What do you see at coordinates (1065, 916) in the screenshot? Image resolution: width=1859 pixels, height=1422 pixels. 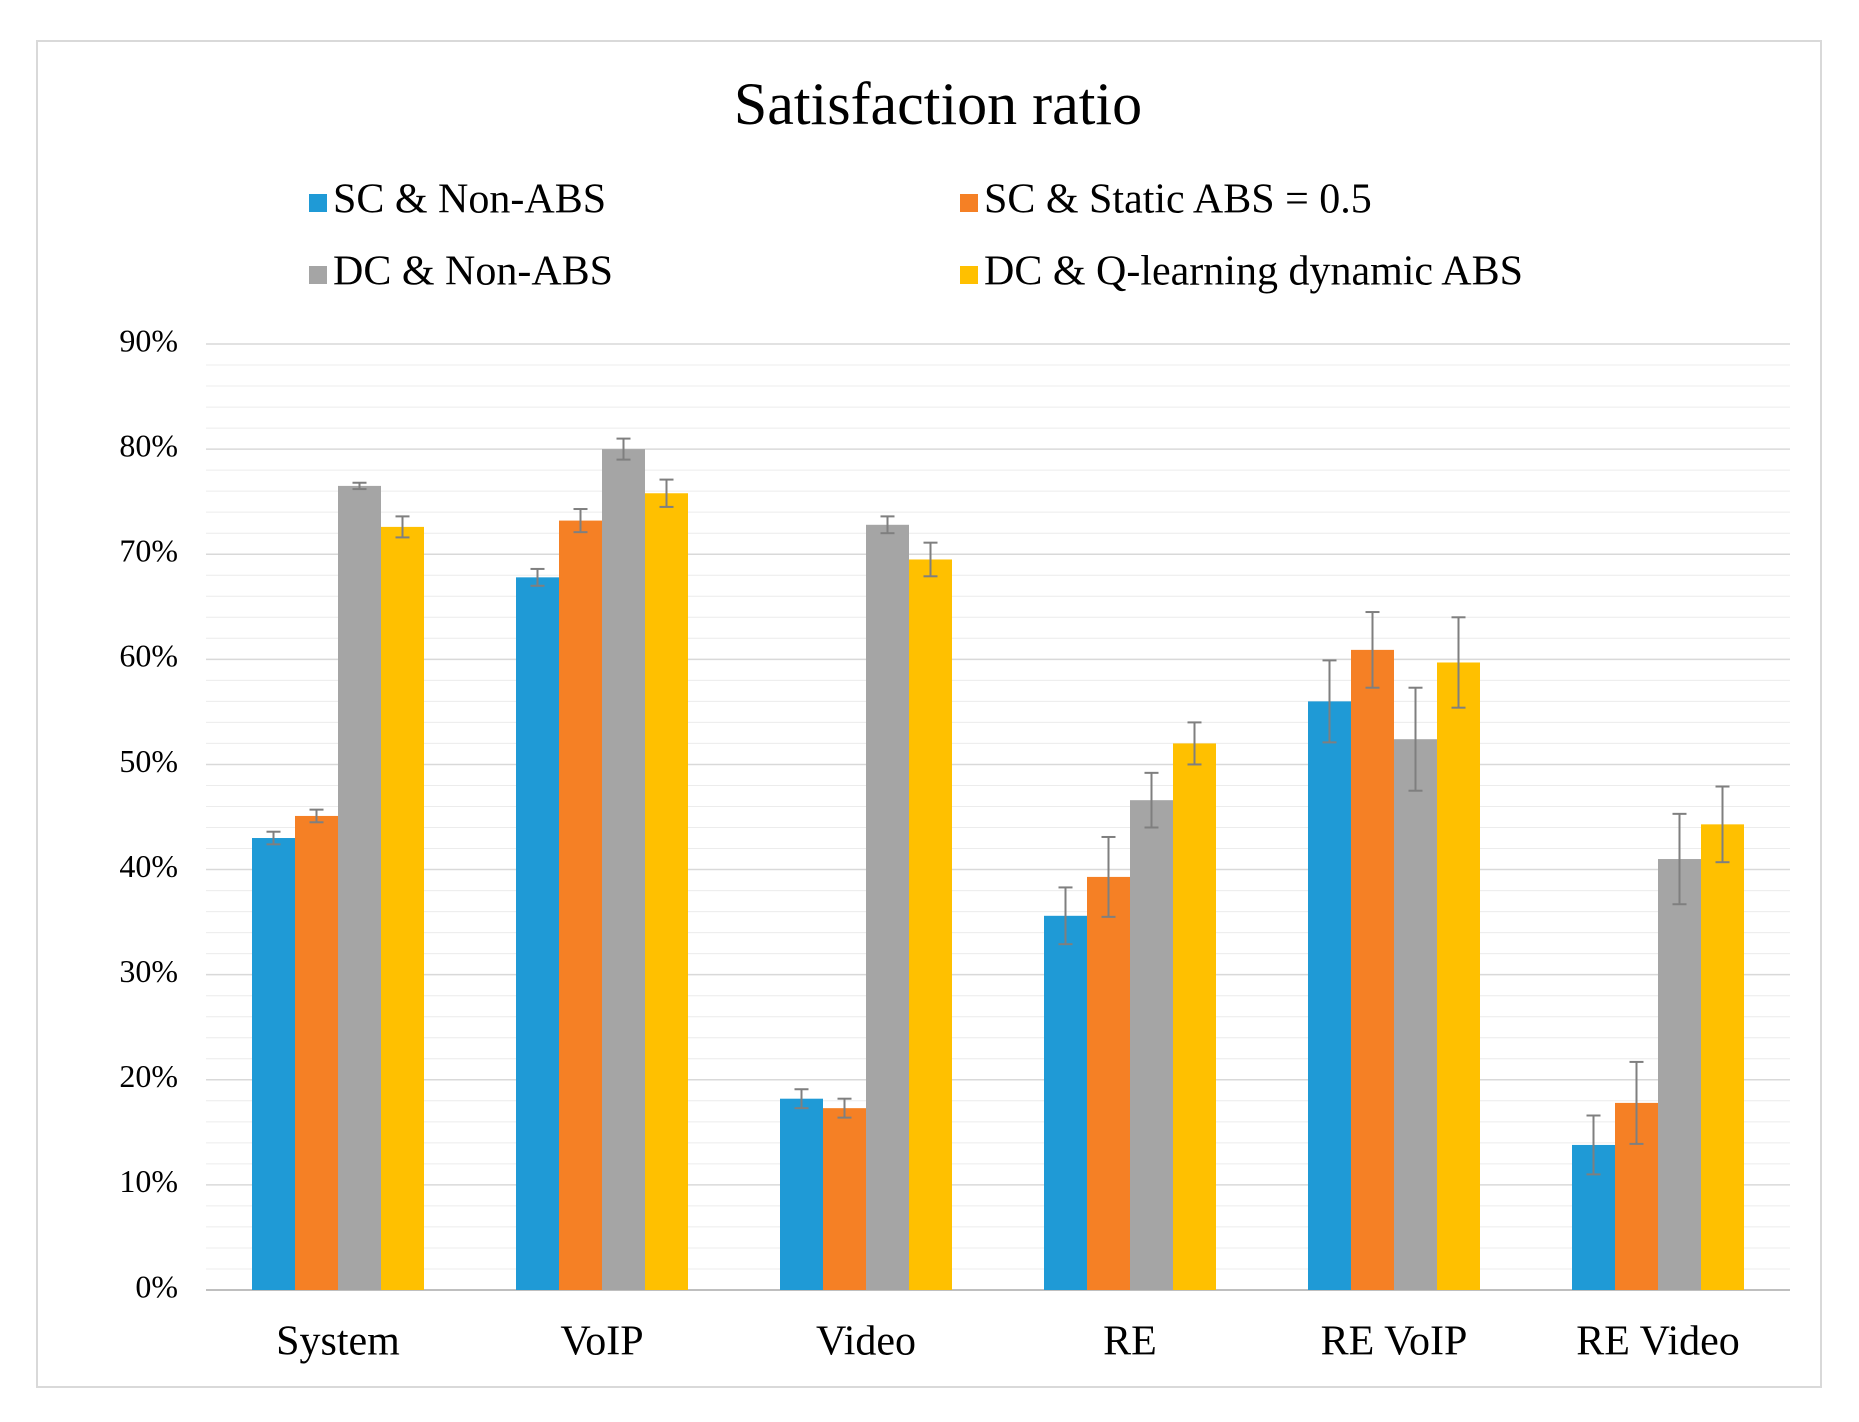 I see `error-bar-sc-non-abs-re` at bounding box center [1065, 916].